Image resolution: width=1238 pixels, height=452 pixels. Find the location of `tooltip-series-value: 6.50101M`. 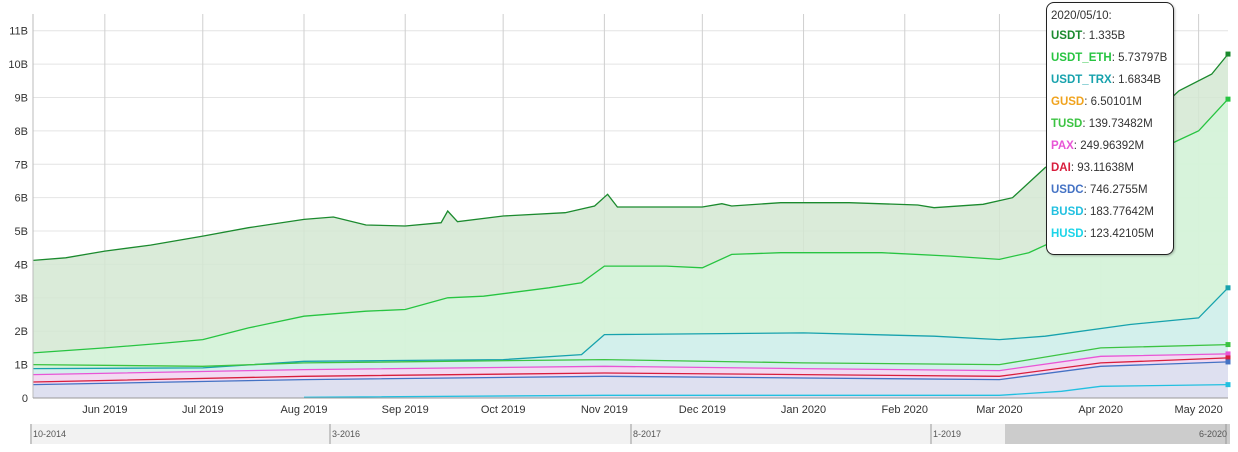

tooltip-series-value: 6.50101M is located at coordinates (1116, 102).